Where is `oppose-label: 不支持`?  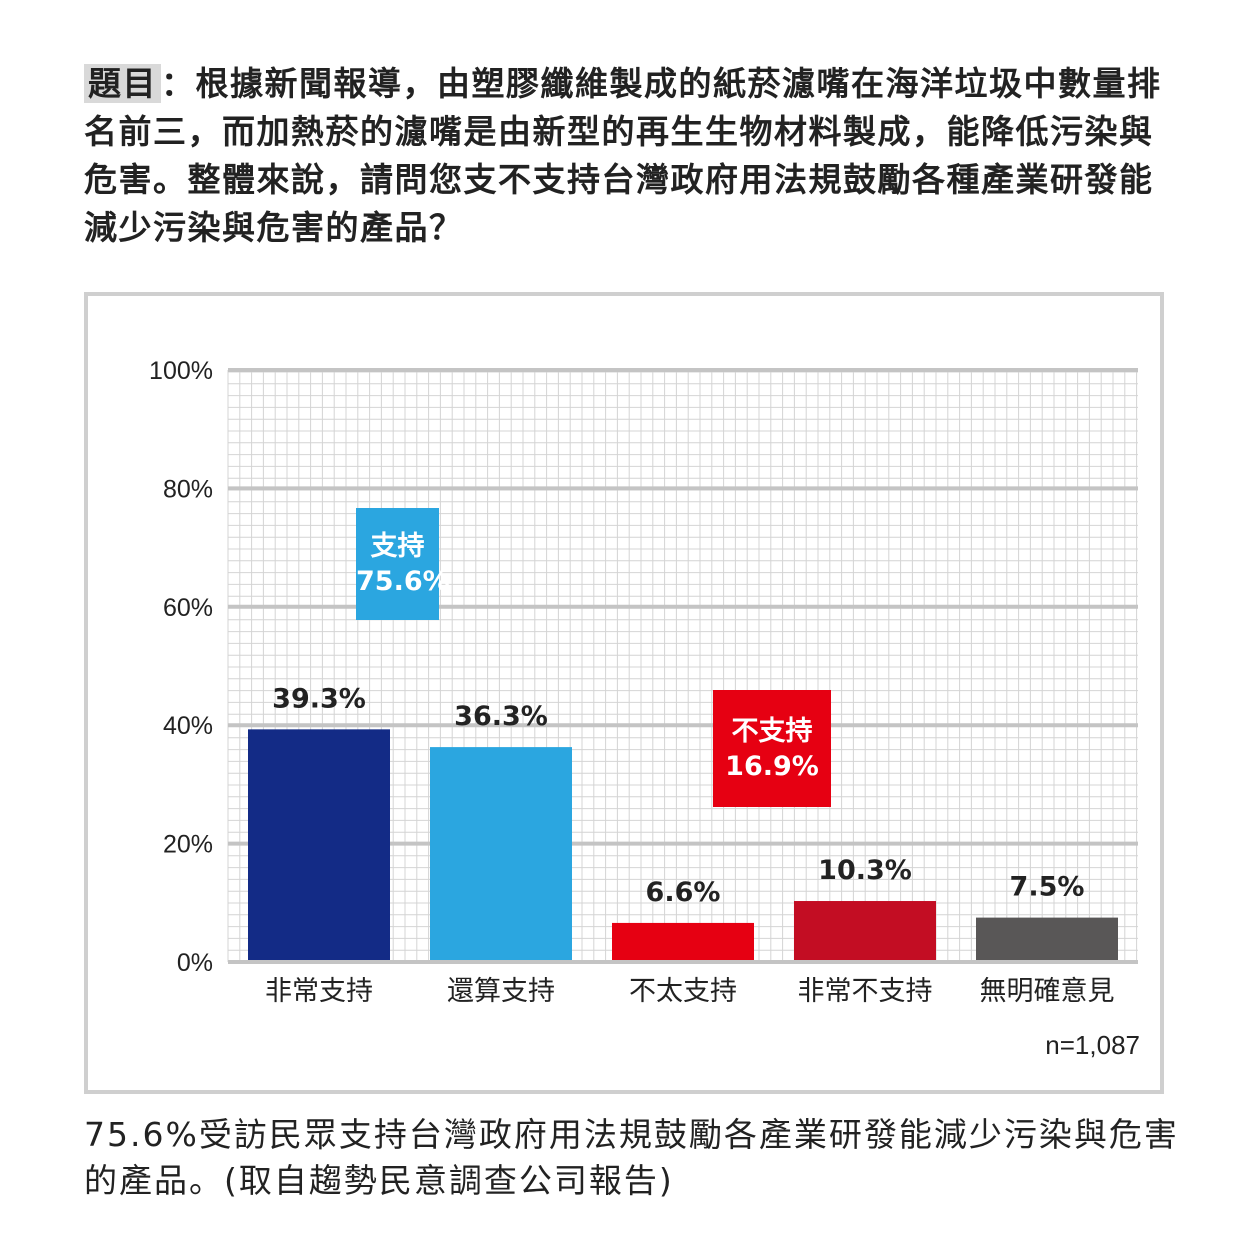
oppose-label: 不支持 is located at coordinates (772, 731).